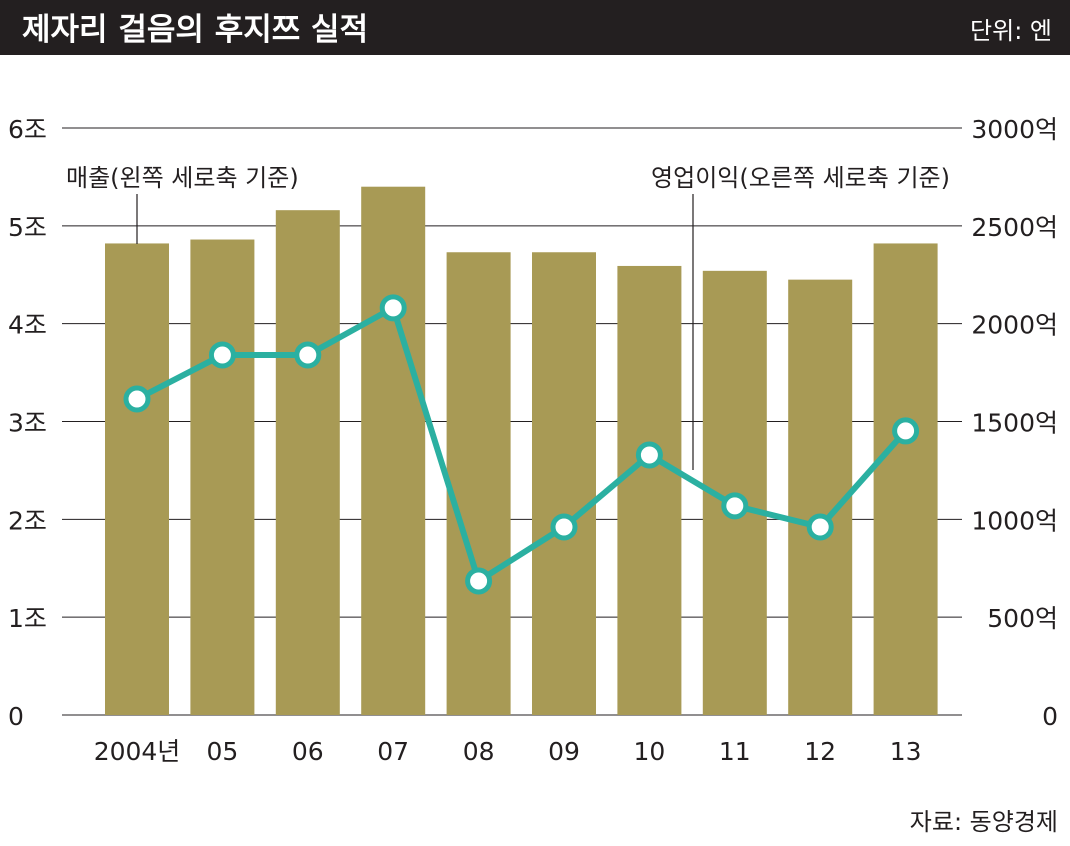 This screenshot has width=1070, height=846. What do you see at coordinates (27, 618) in the screenshot?
I see `left-tick-label: 1조` at bounding box center [27, 618].